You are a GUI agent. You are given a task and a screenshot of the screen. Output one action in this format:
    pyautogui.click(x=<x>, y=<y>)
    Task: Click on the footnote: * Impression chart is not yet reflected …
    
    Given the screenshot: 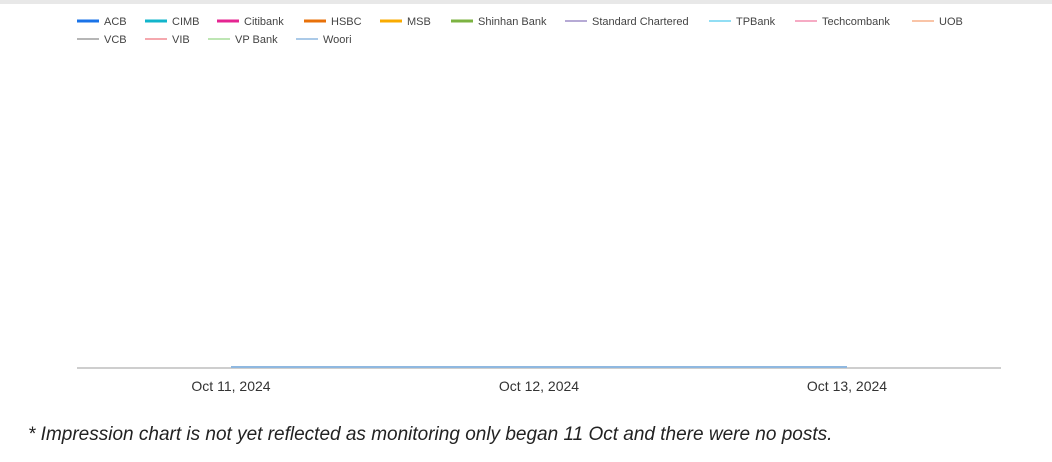 What is the action you would take?
    pyautogui.click(x=430, y=434)
    